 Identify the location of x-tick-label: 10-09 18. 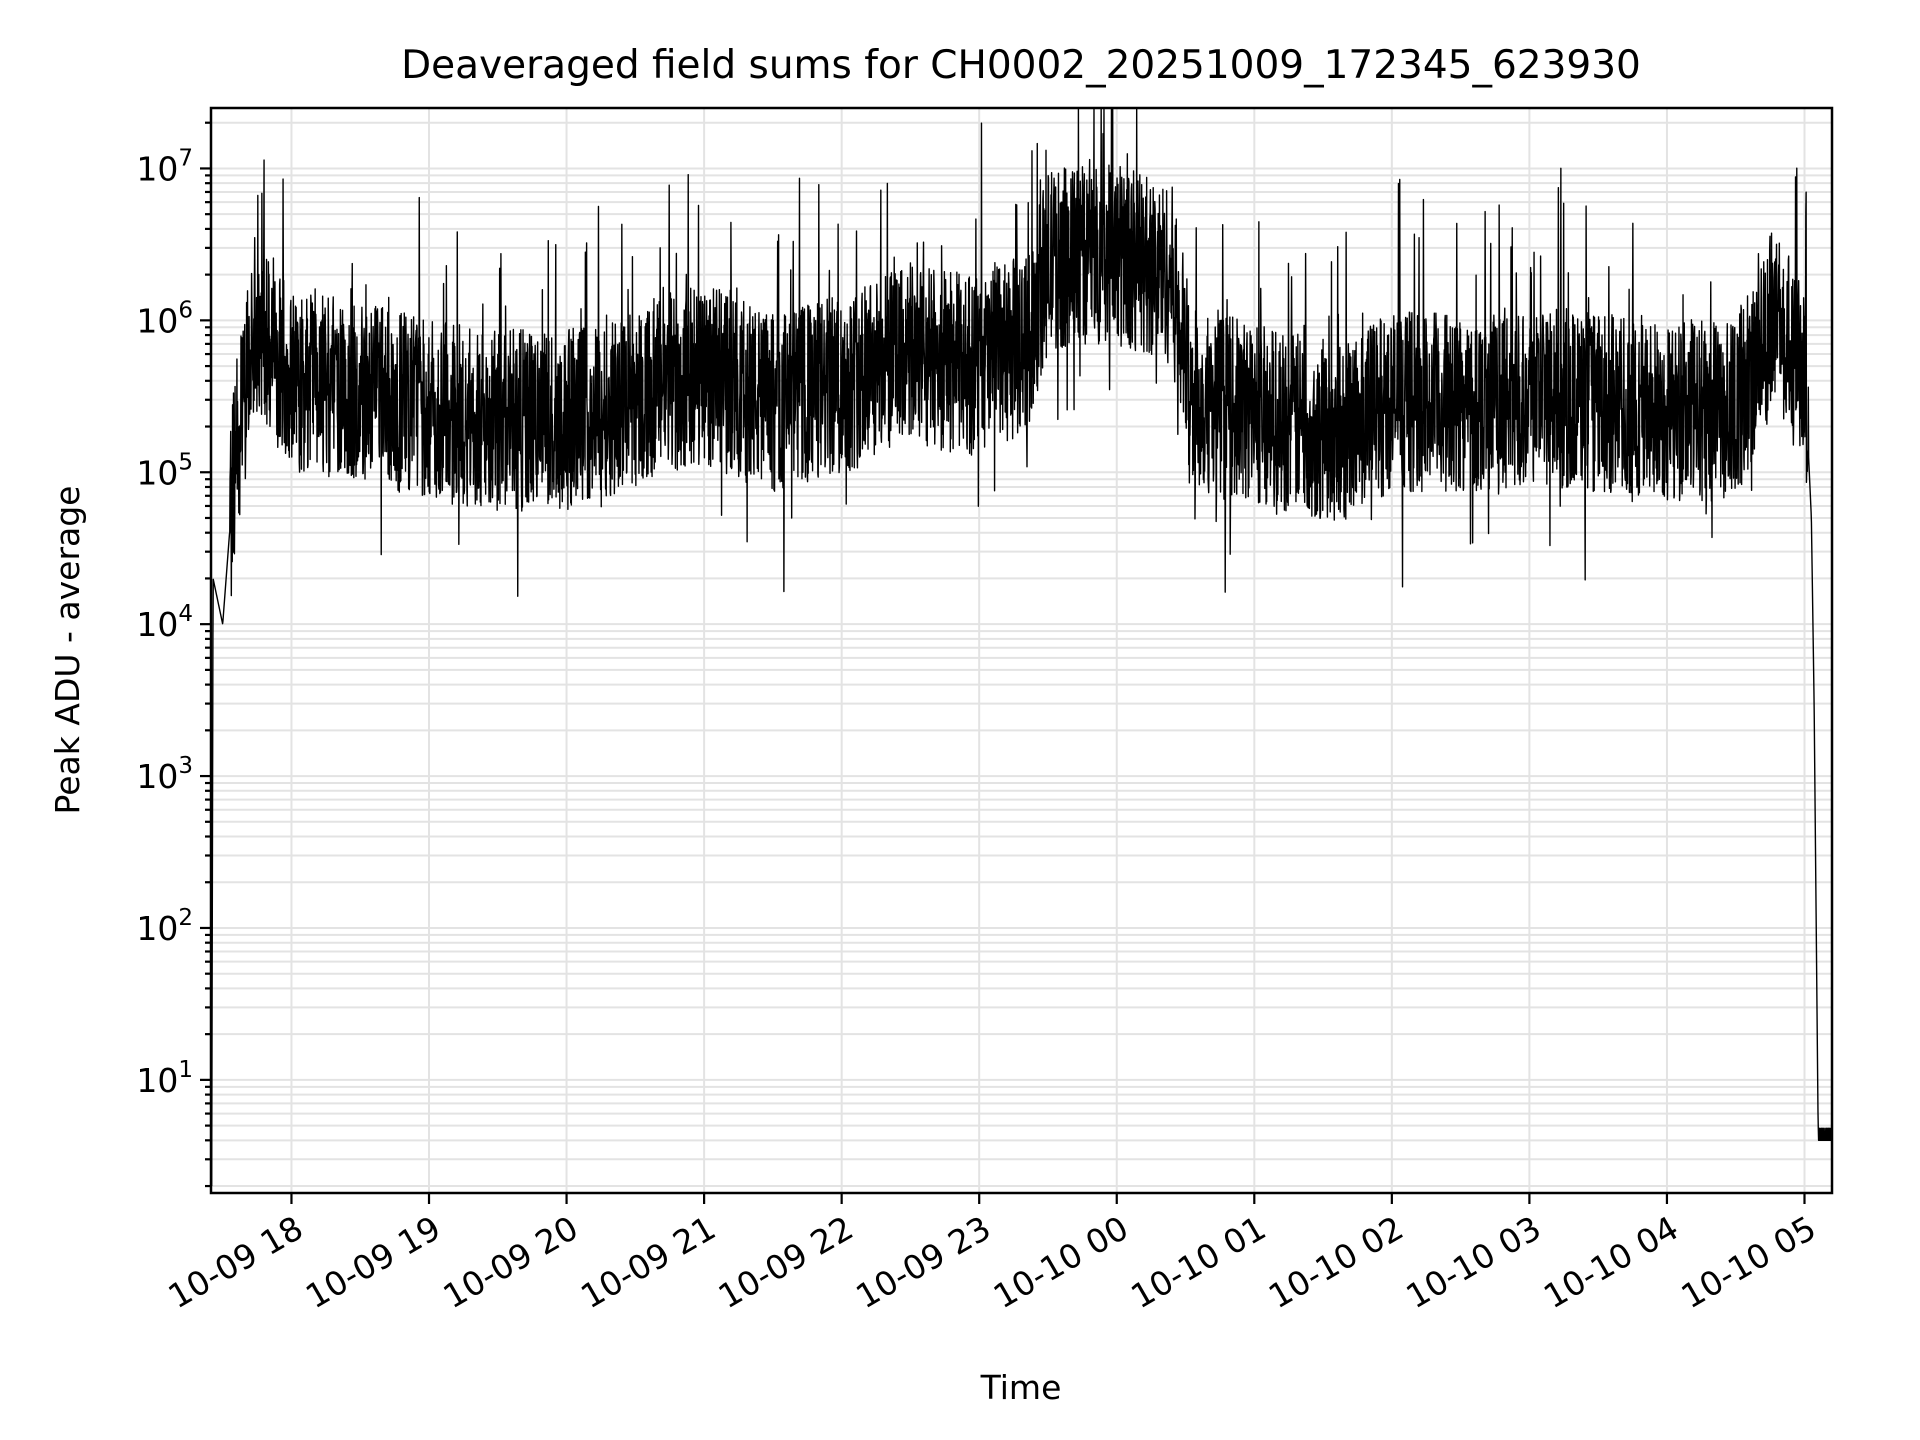
(235, 1262).